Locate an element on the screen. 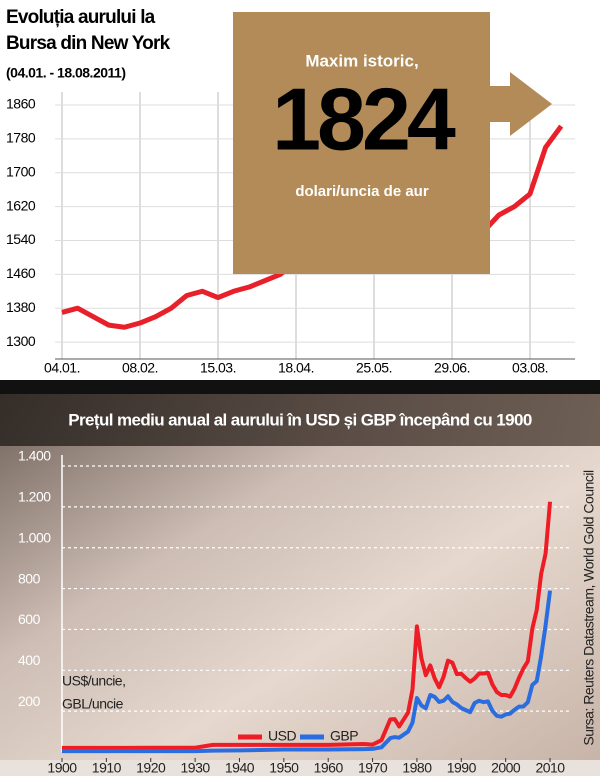 This screenshot has width=600, height=776. annotation-arrow is located at coordinates (521, 104).